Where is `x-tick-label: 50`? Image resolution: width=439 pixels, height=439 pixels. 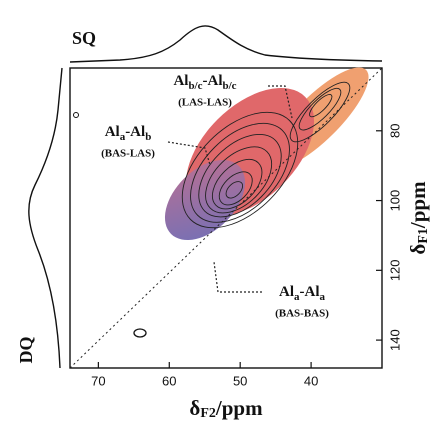 x-tick-label: 50 is located at coordinates (240, 380).